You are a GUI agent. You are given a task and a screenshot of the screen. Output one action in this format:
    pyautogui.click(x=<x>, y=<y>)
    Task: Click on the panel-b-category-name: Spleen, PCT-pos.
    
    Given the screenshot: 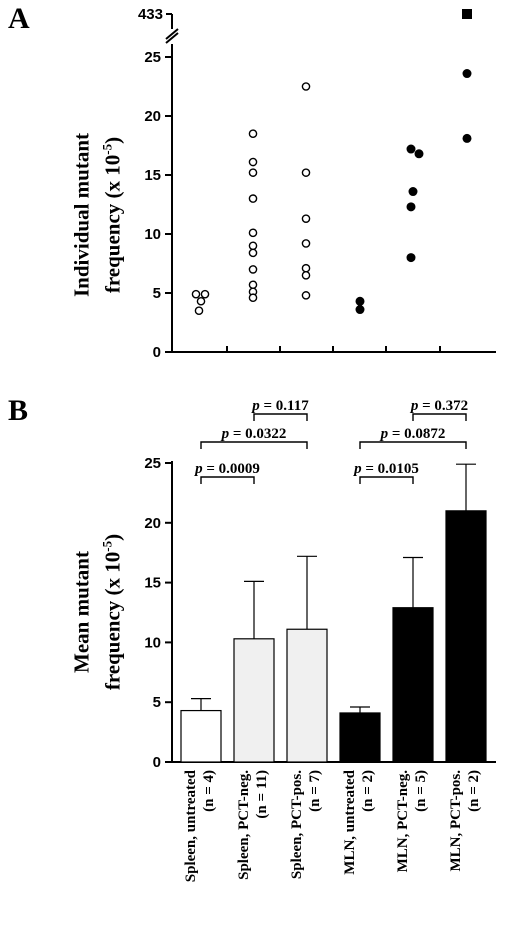 What is the action you would take?
    pyautogui.click(x=297, y=824)
    